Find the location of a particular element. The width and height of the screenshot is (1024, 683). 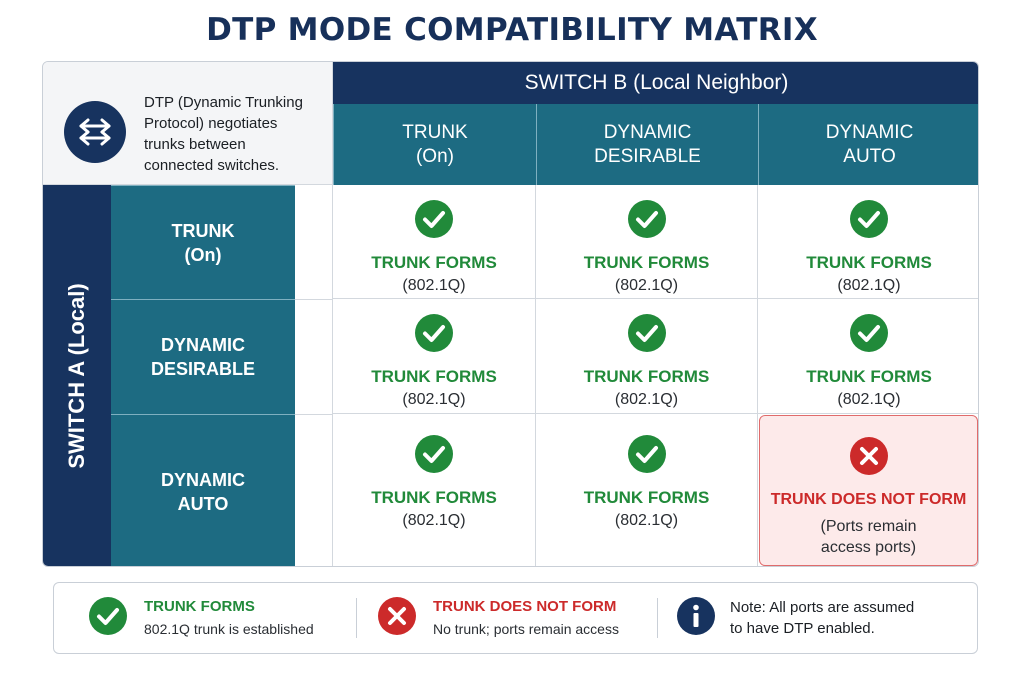

switch-a-header: SWITCH A (Local) is located at coordinates (77, 375).